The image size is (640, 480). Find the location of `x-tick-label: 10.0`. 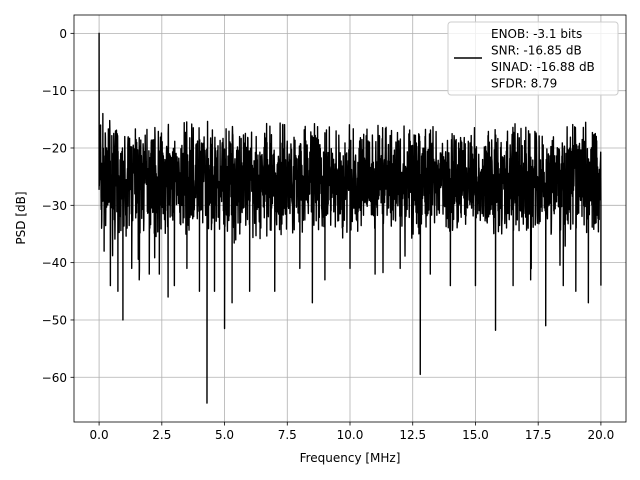

x-tick-label: 10.0 is located at coordinates (350, 435).